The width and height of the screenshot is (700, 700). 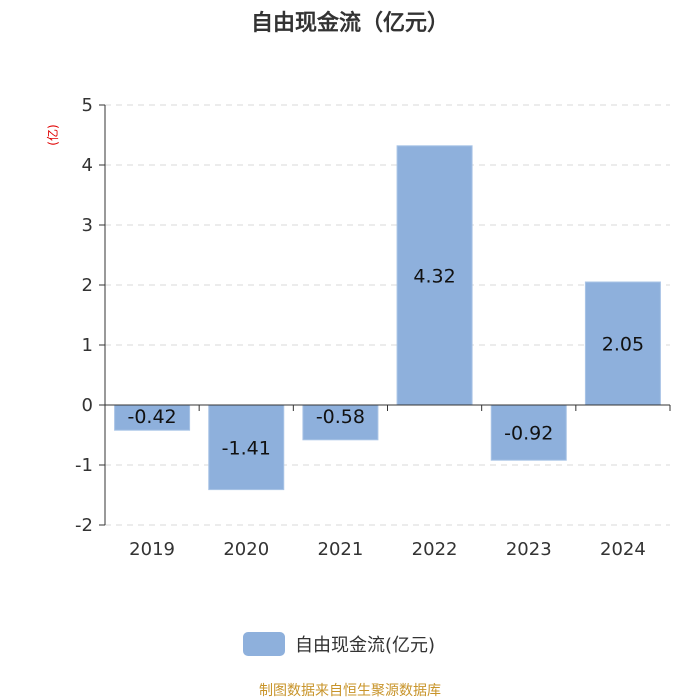 What do you see at coordinates (350, 23) in the screenshot?
I see `chart-title: 自由现金流（亿元）` at bounding box center [350, 23].